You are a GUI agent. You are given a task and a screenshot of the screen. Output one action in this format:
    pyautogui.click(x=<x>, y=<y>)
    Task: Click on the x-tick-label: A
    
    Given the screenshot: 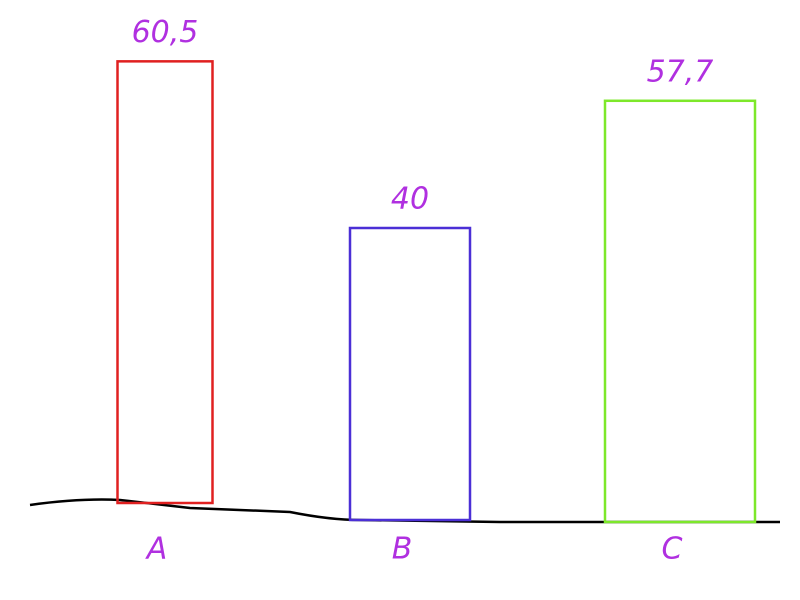 What is the action you would take?
    pyautogui.click(x=156, y=549)
    